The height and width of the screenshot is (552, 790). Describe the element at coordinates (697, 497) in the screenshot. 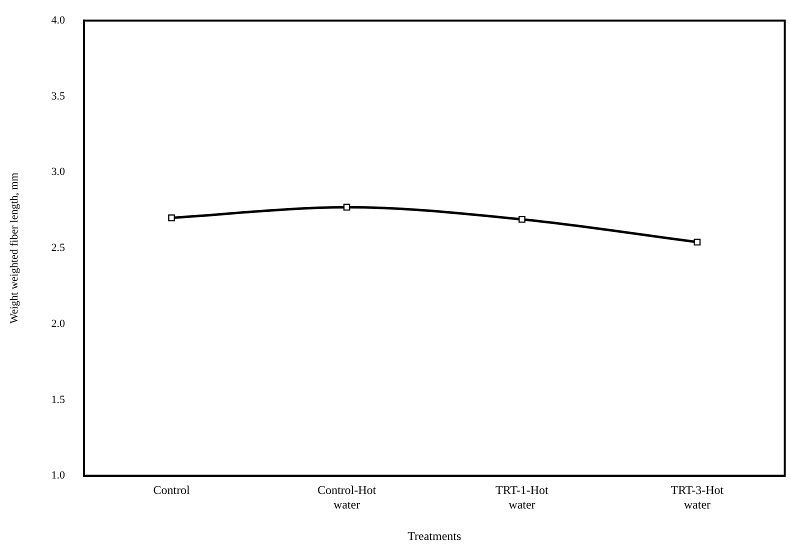

I see `x-tick-label: TRT-3-Hot water` at that location.